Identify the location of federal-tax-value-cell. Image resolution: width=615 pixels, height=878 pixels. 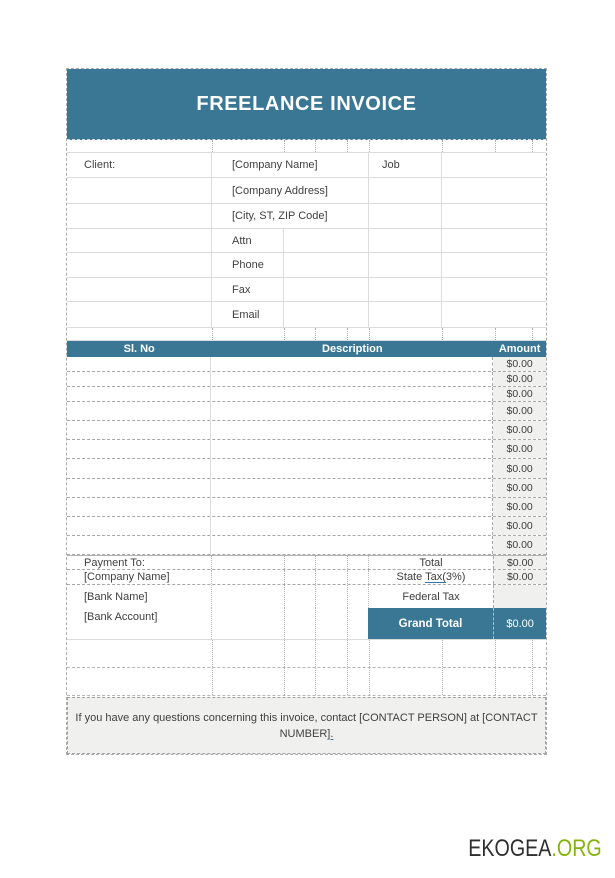
(519, 596).